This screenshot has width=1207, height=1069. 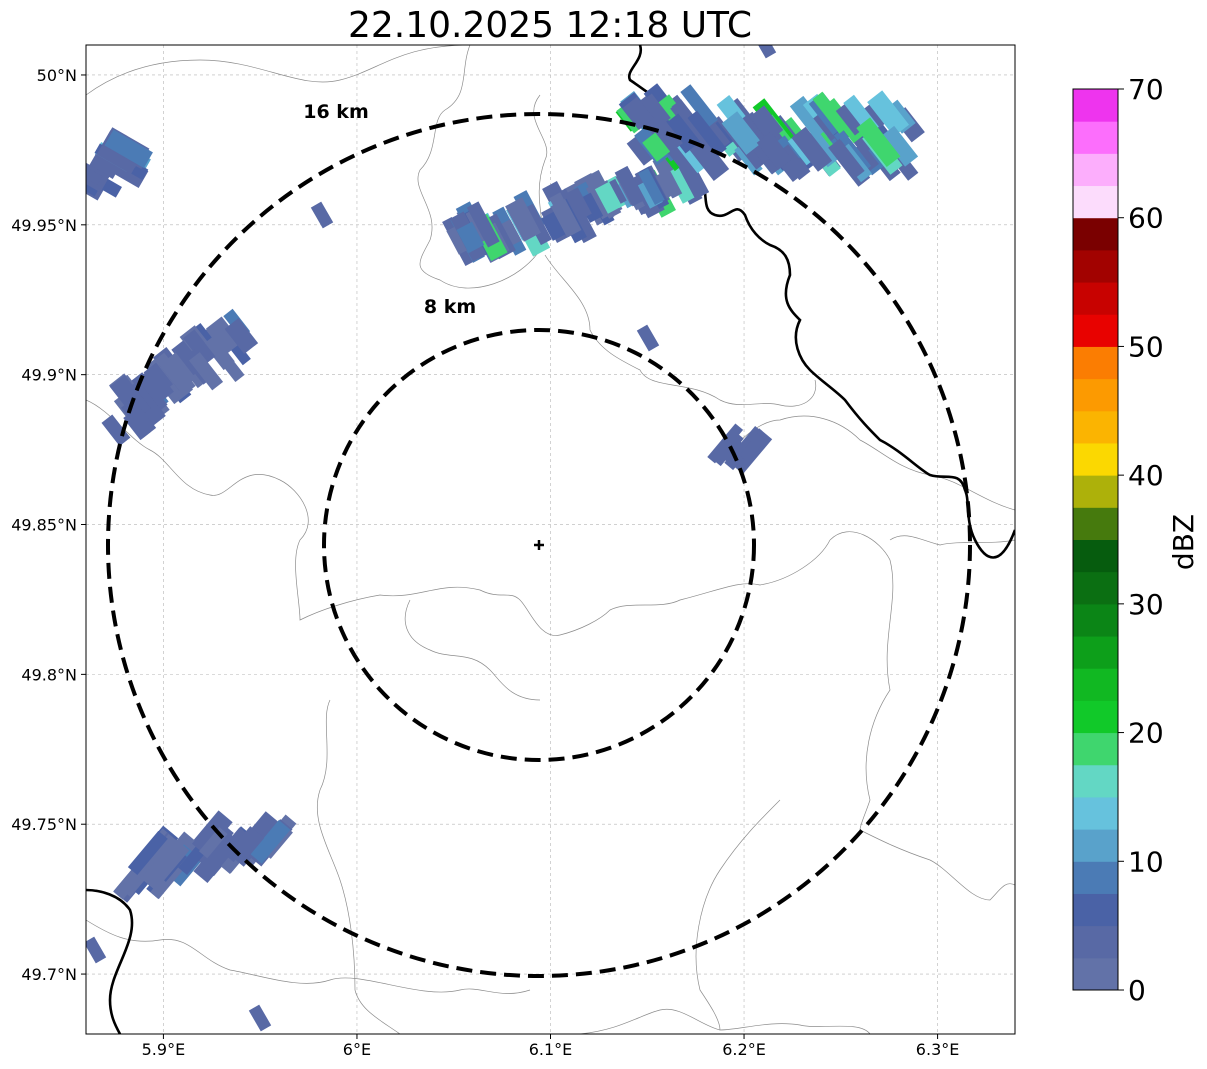 I want to click on x-tick-label: 6°E, so click(x=357, y=1049).